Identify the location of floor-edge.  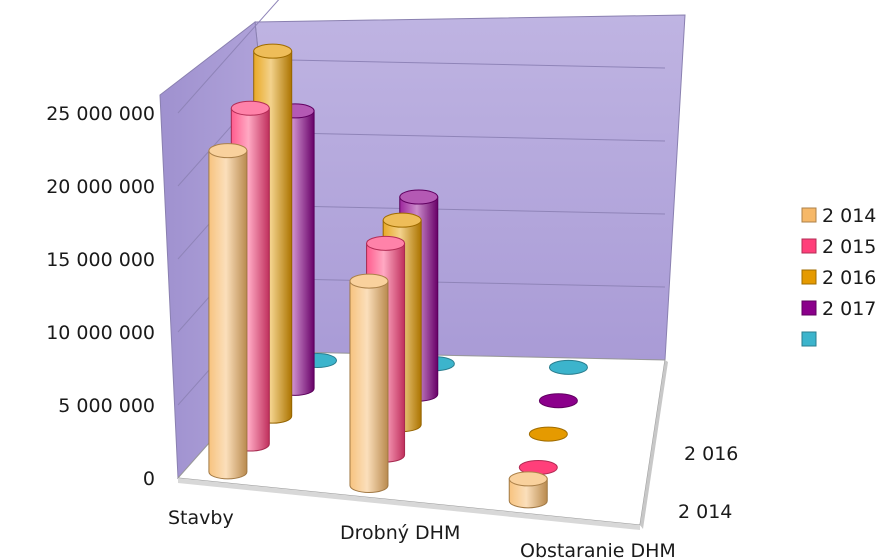
(409, 504).